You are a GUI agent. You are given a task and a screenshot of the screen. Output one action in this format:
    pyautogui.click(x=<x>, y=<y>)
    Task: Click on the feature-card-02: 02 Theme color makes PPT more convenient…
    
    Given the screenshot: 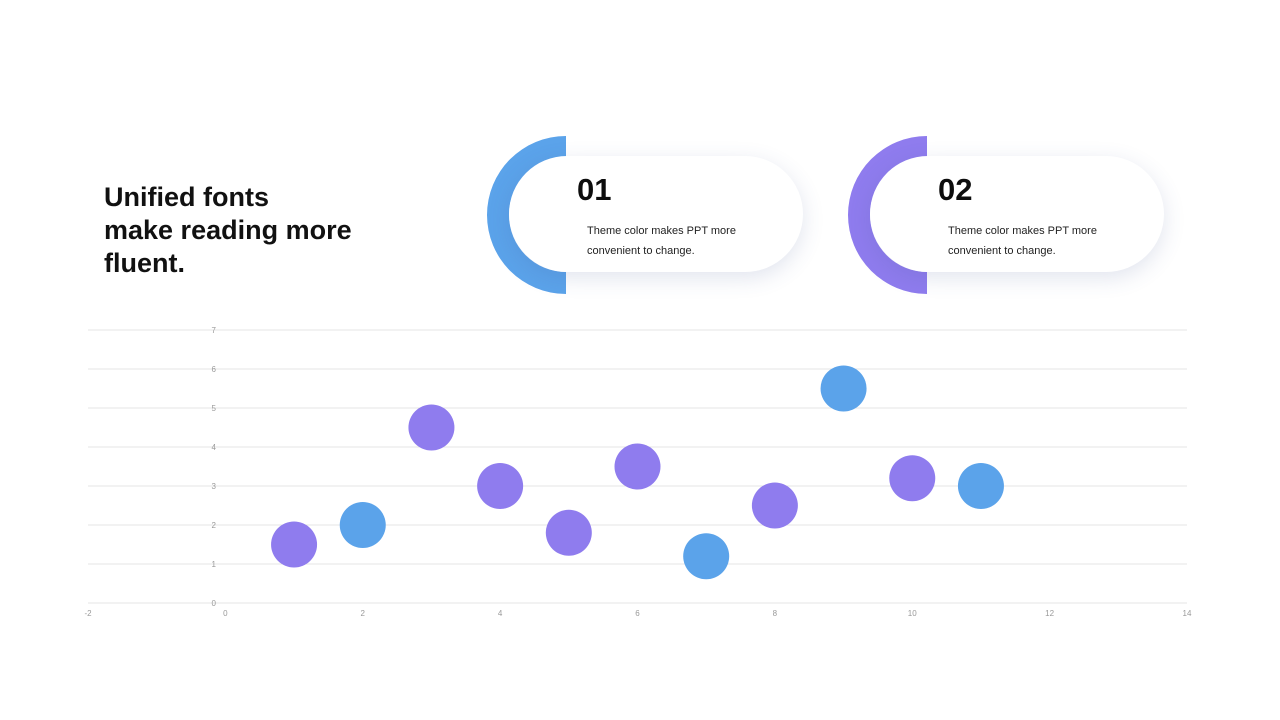 What is the action you would take?
    pyautogui.click(x=1007, y=215)
    